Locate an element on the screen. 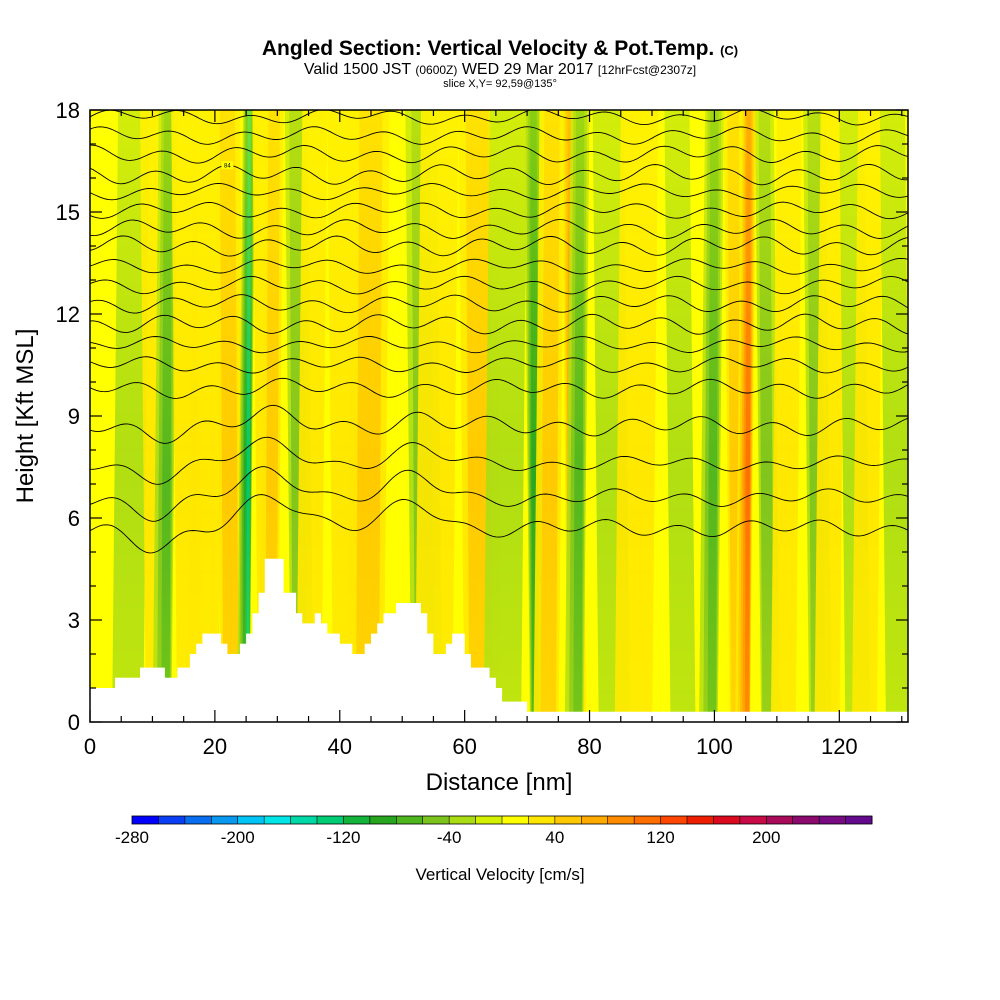  utc-time: (0600Z) is located at coordinates (436, 70).